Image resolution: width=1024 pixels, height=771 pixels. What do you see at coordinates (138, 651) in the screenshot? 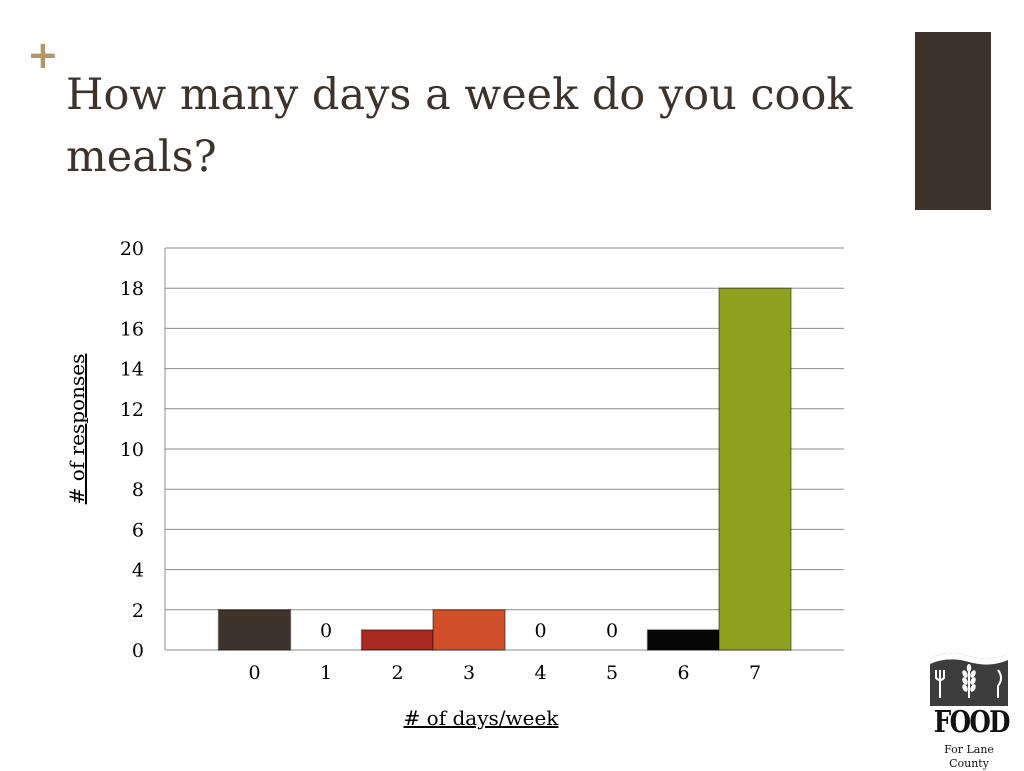
I see `y-tick-label: 0` at bounding box center [138, 651].